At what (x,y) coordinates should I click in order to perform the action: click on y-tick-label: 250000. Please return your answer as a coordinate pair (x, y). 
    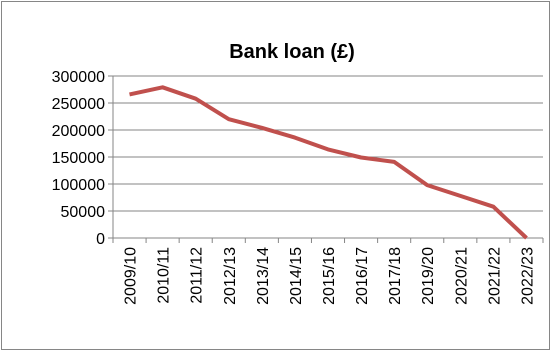
    Looking at the image, I should click on (78, 104).